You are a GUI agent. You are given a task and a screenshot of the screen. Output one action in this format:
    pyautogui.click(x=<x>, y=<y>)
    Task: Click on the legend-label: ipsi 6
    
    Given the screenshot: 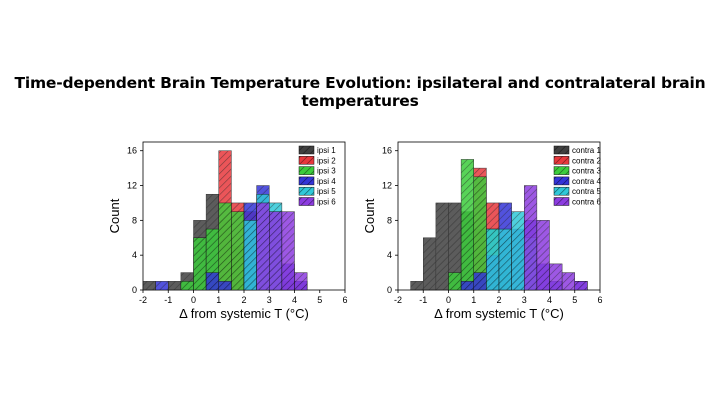 What is the action you would take?
    pyautogui.click(x=326, y=202)
    